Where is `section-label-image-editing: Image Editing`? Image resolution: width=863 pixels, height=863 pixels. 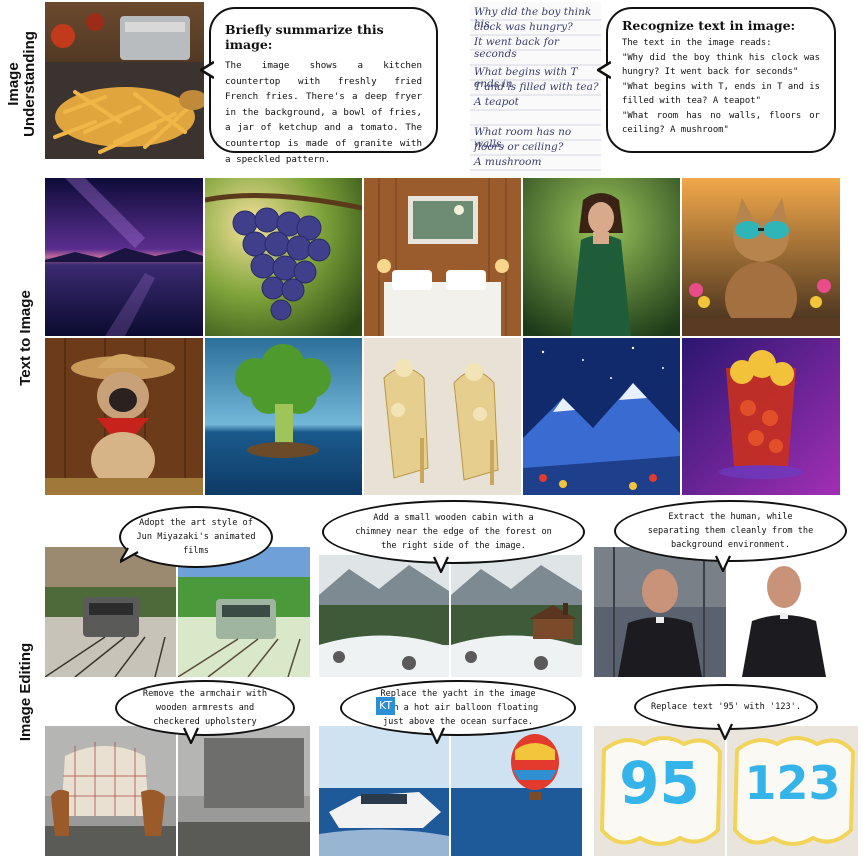 section-label-image-editing: Image Editing is located at coordinates (25, 692).